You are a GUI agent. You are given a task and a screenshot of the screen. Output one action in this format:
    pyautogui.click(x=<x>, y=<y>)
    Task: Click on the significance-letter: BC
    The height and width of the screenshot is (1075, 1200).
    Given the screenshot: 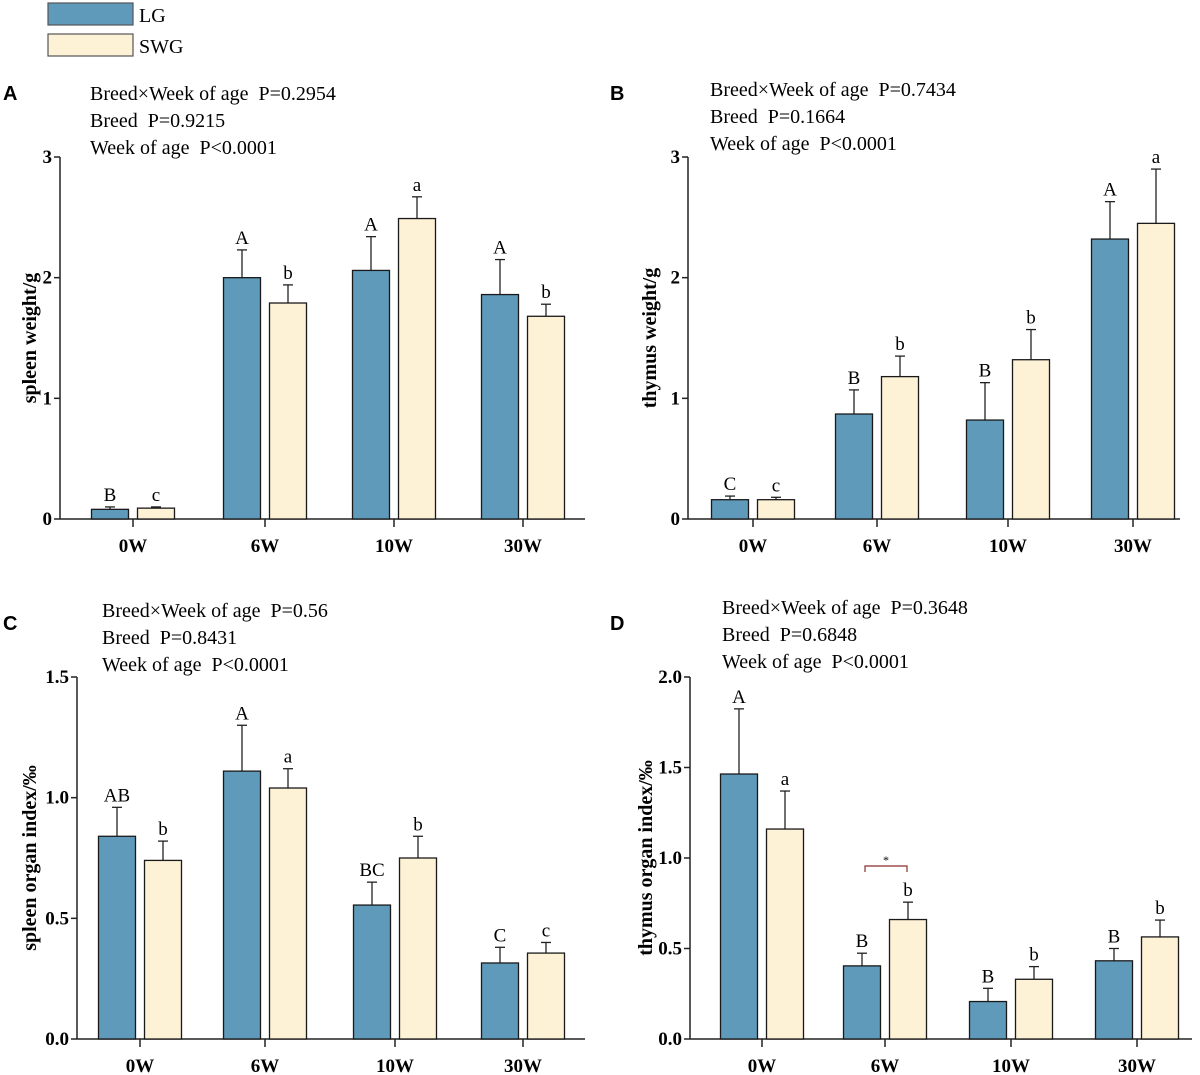 What is the action you would take?
    pyautogui.click(x=371, y=870)
    